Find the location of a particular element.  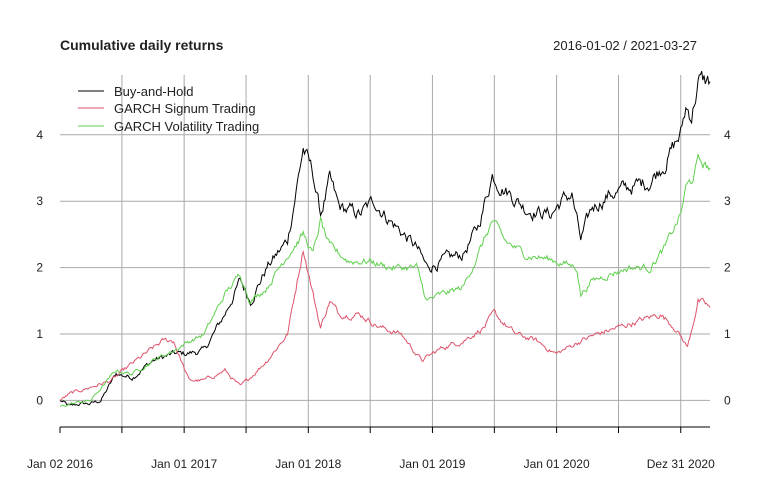

date-range: 2016-01-02 / 2021-03-27 is located at coordinates (625, 45).